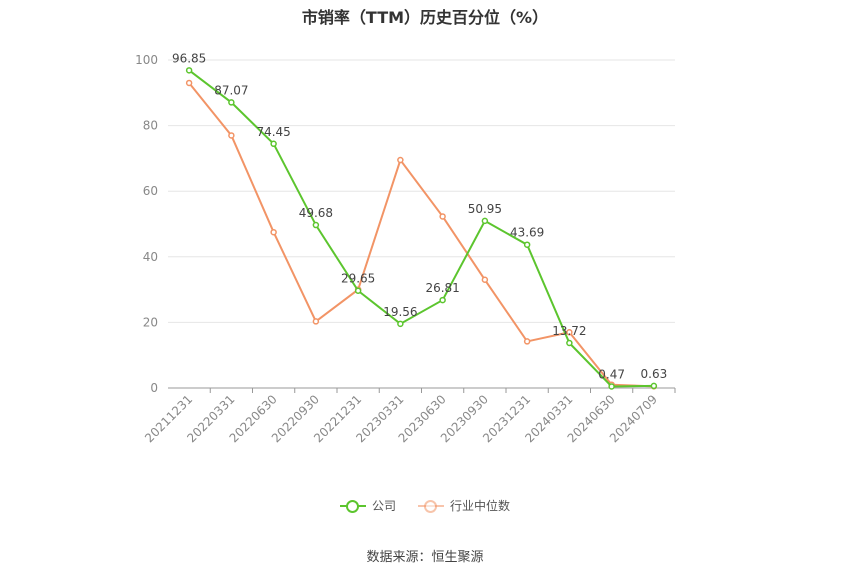  Describe the element at coordinates (480, 506) in the screenshot. I see `legend-label-industry-median: 行业中位数` at that location.